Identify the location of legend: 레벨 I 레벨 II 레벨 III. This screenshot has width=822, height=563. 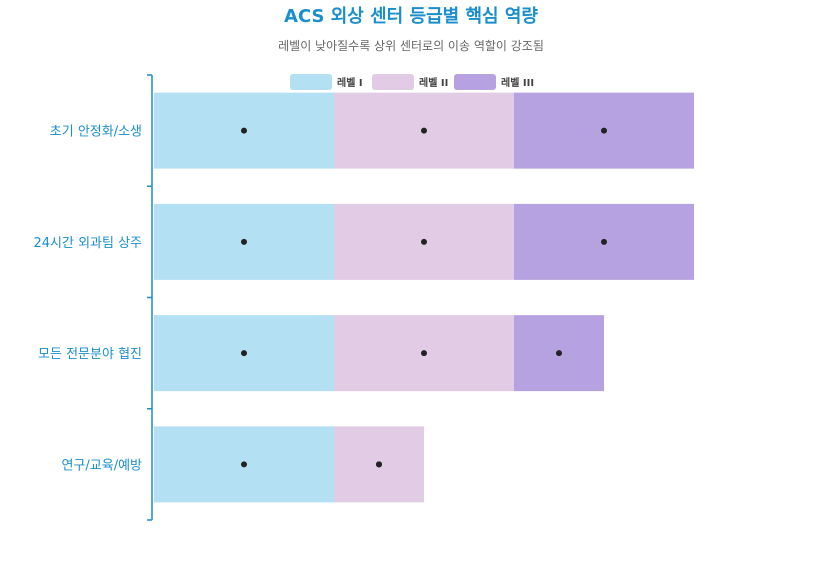
(412, 82).